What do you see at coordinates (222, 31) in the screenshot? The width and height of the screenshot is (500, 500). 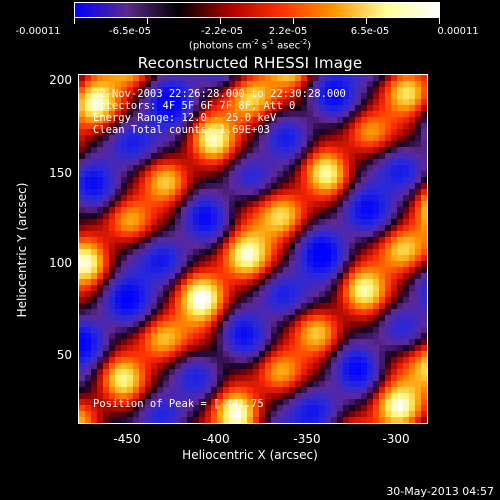 I see `colorbar-label-2: -2.2e-05` at bounding box center [222, 31].